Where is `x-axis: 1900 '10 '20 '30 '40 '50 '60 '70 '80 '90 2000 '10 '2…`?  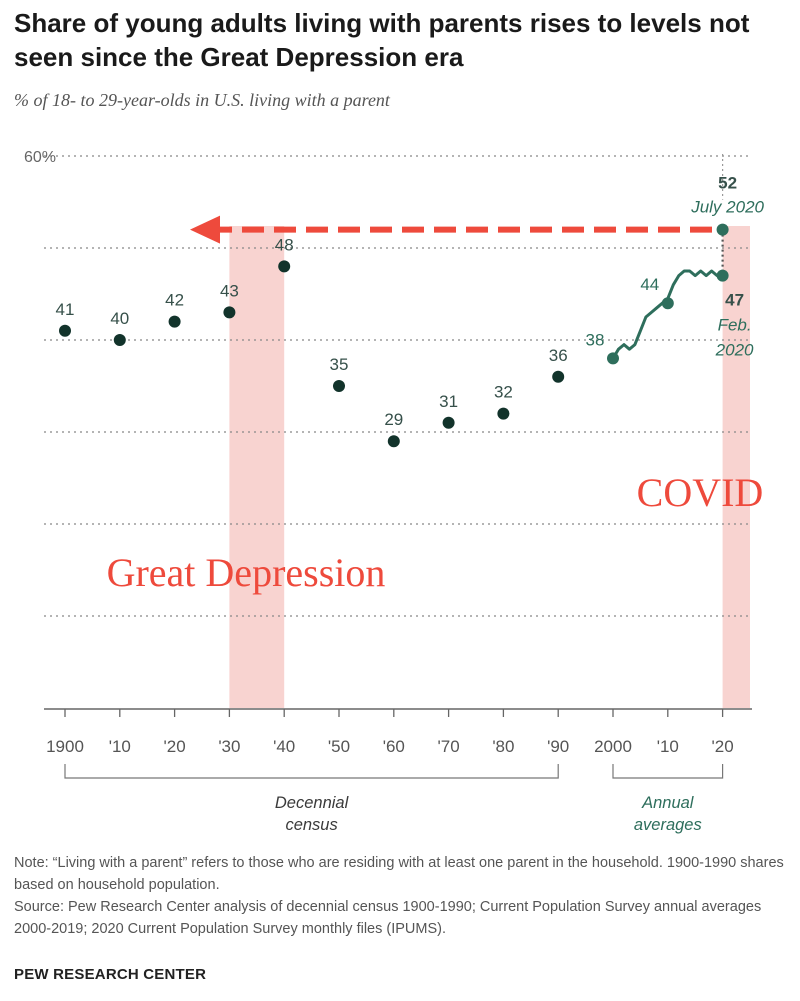
x-axis: 1900 '10 '20 '30 '40 '50 '60 '70 '80 '90 2000 '10 '2… is located at coordinates (398, 732).